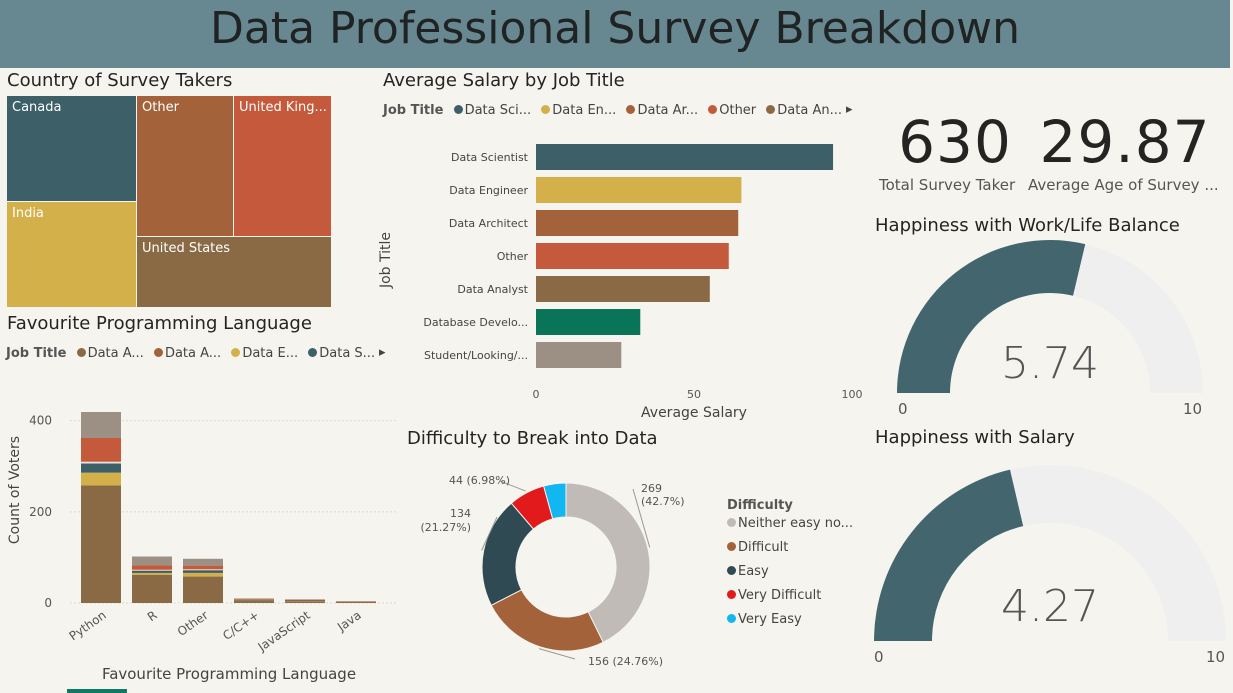 This screenshot has width=1233, height=693. Describe the element at coordinates (738, 110) in the screenshot. I see `legend-label: Other` at that location.